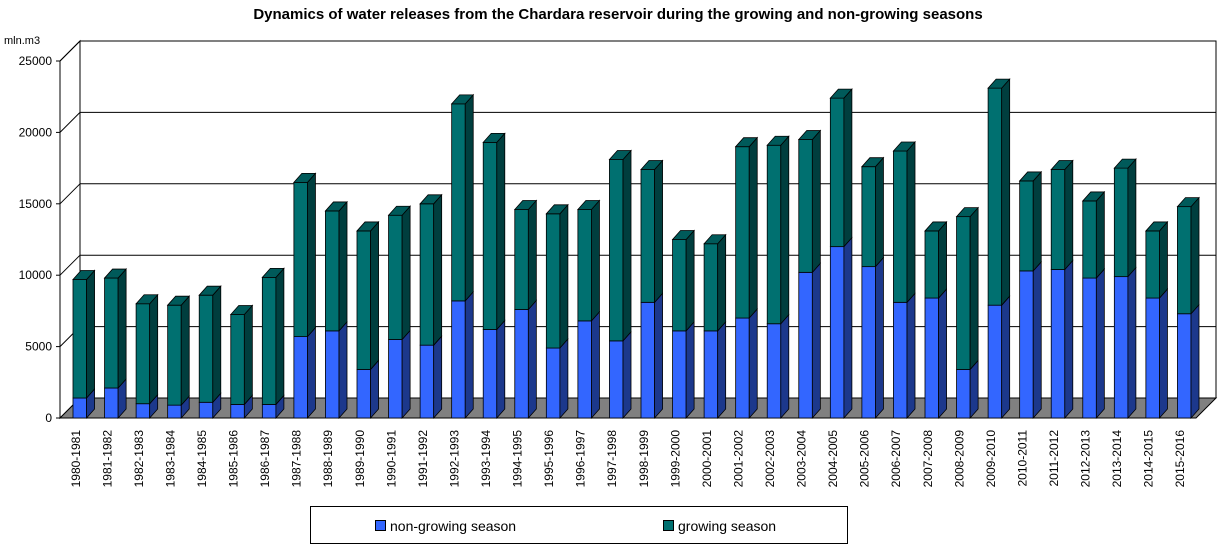 The image size is (1218, 558). Describe the element at coordinates (715, 370) in the screenshot. I see `bar-segment-non-growing-2000-2001` at that location.